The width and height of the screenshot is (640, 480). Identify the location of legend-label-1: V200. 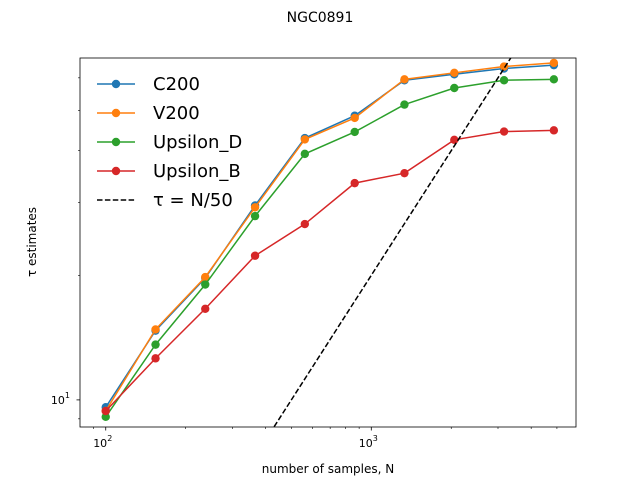
(176, 113).